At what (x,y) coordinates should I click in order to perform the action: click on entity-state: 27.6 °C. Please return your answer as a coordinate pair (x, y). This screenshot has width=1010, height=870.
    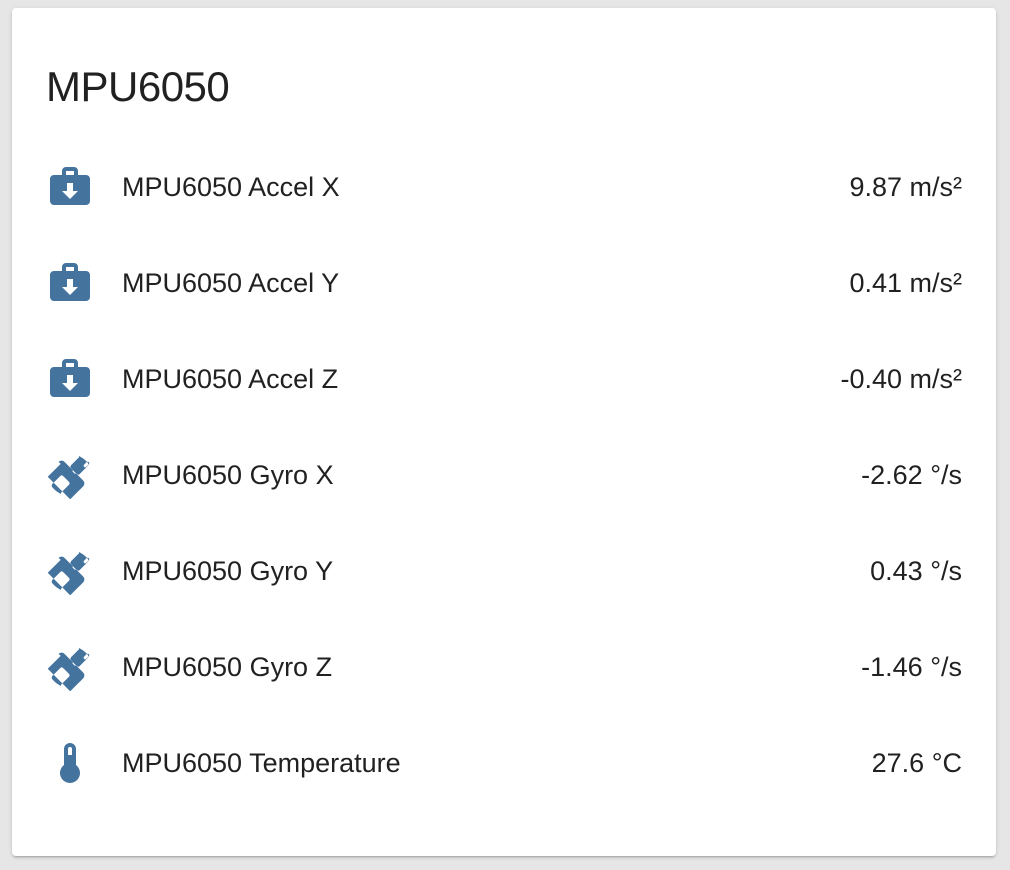
    Looking at the image, I should click on (916, 763).